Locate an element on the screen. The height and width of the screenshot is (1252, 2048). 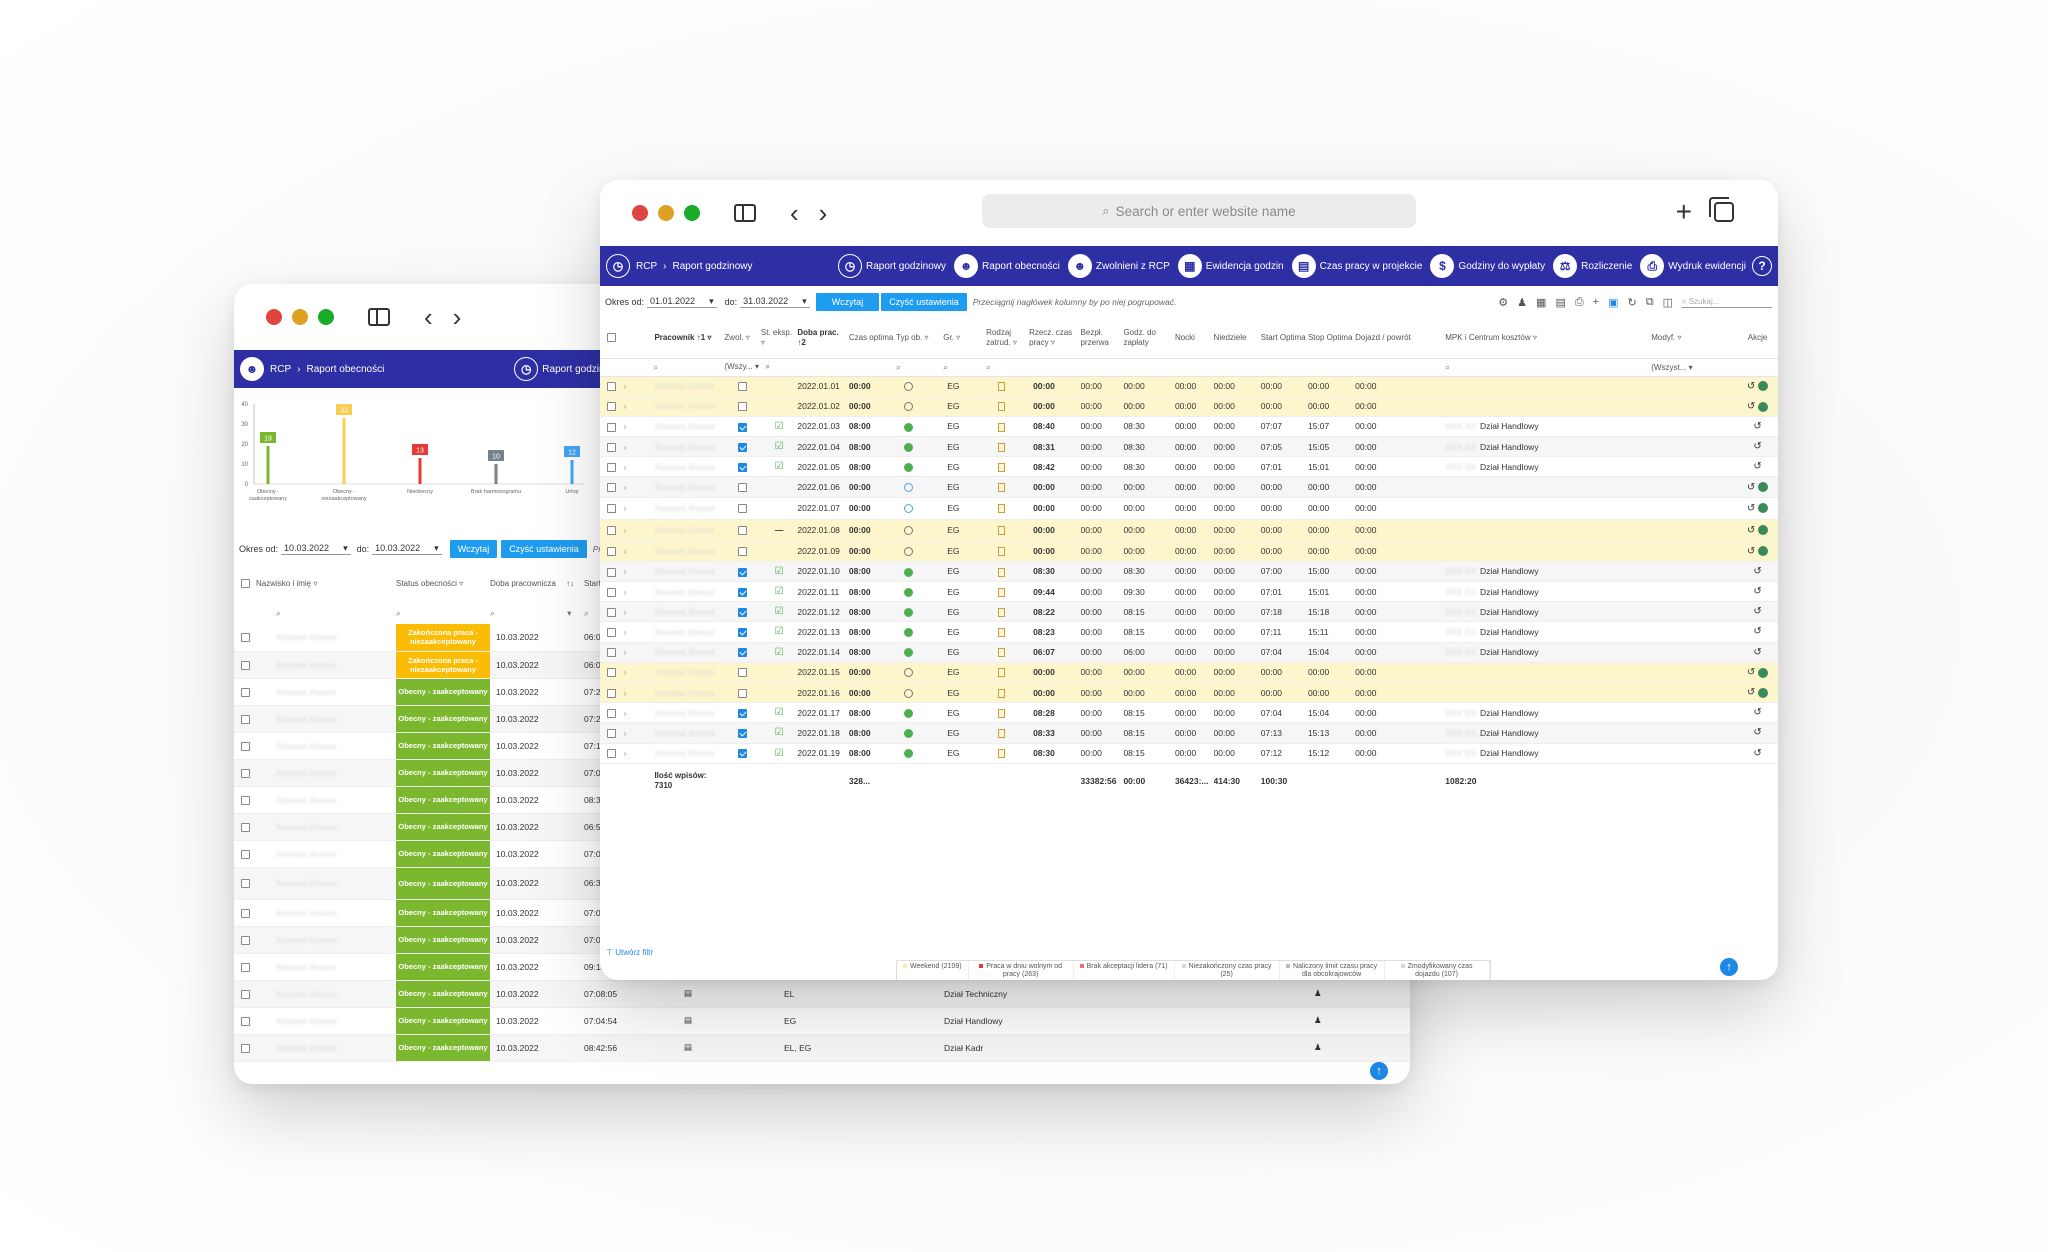
column-header: Godz. do zapłaty is located at coordinates (1139, 337).